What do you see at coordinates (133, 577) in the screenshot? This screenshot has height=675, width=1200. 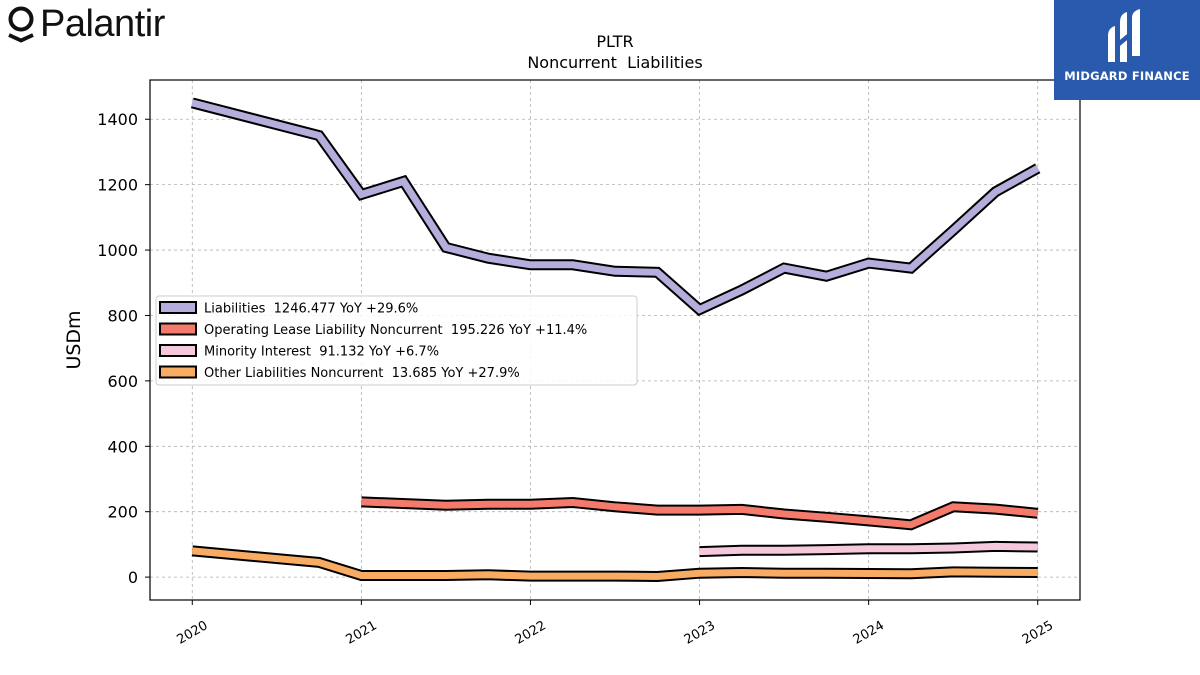 I see `y-tick-label: 0` at bounding box center [133, 577].